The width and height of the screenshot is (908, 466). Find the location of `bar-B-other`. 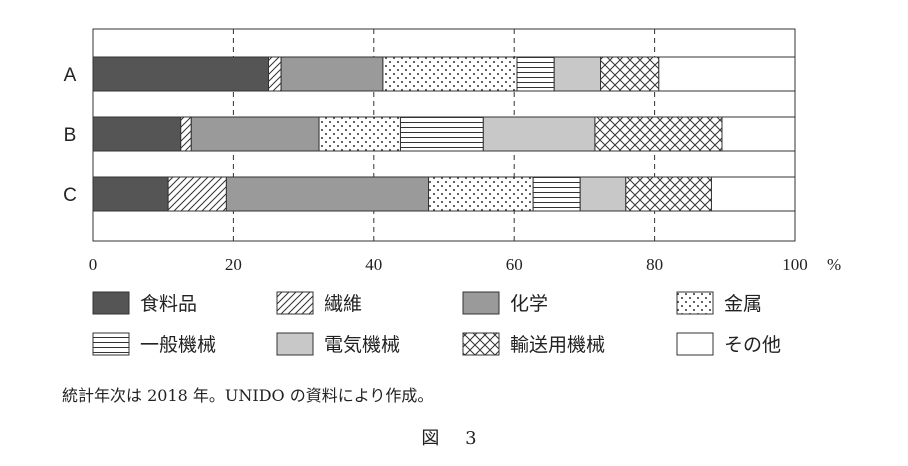

bar-B-other is located at coordinates (758, 134).